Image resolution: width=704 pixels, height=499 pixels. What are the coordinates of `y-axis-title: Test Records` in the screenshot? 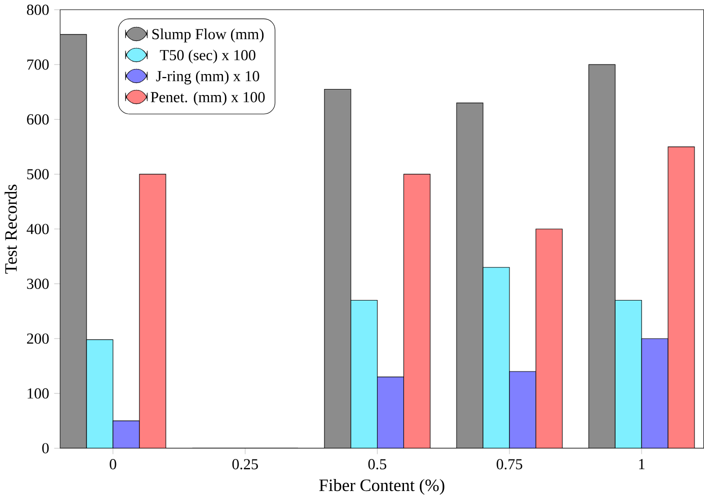 It's located at (10, 229).